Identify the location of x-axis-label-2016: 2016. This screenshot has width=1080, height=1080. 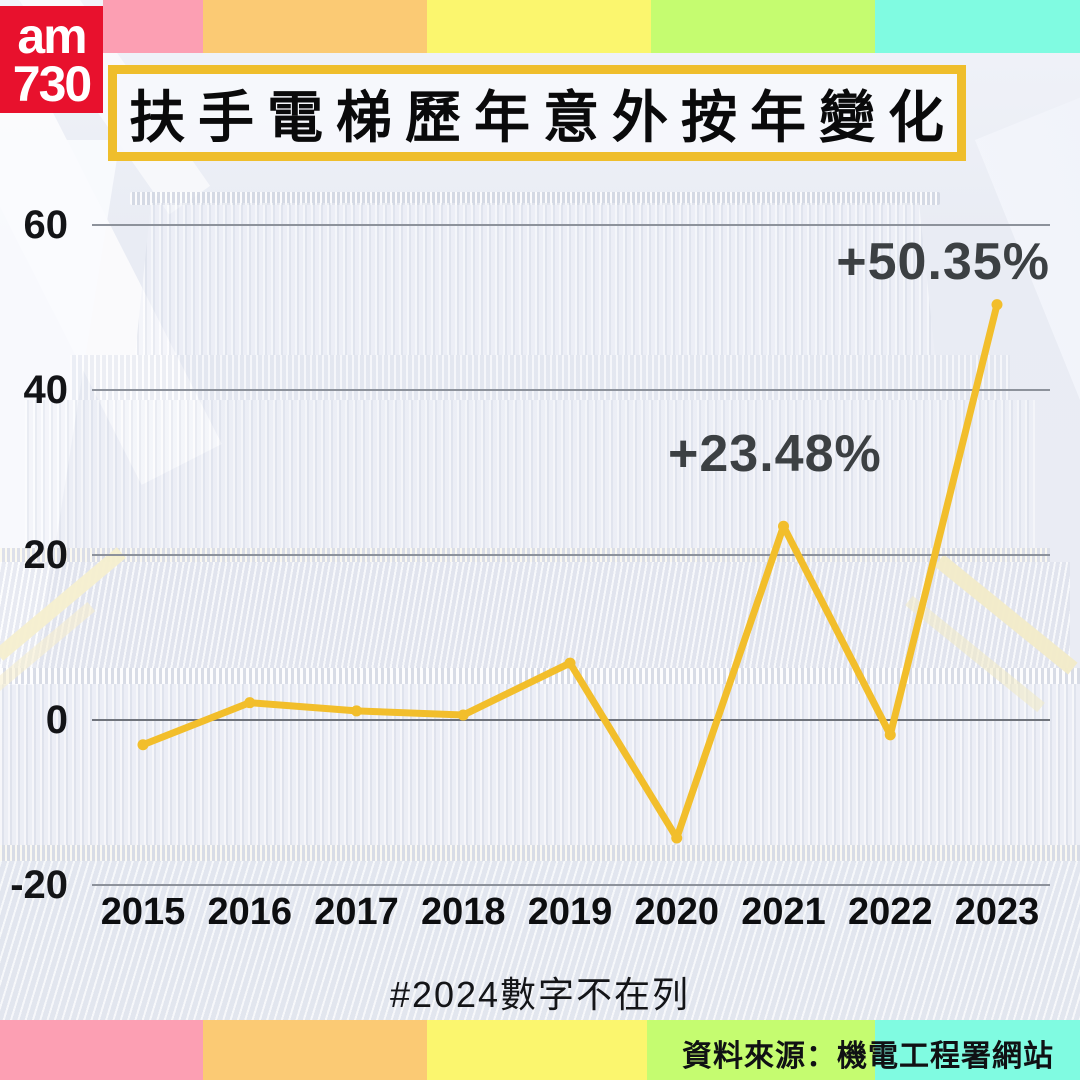
(250, 912).